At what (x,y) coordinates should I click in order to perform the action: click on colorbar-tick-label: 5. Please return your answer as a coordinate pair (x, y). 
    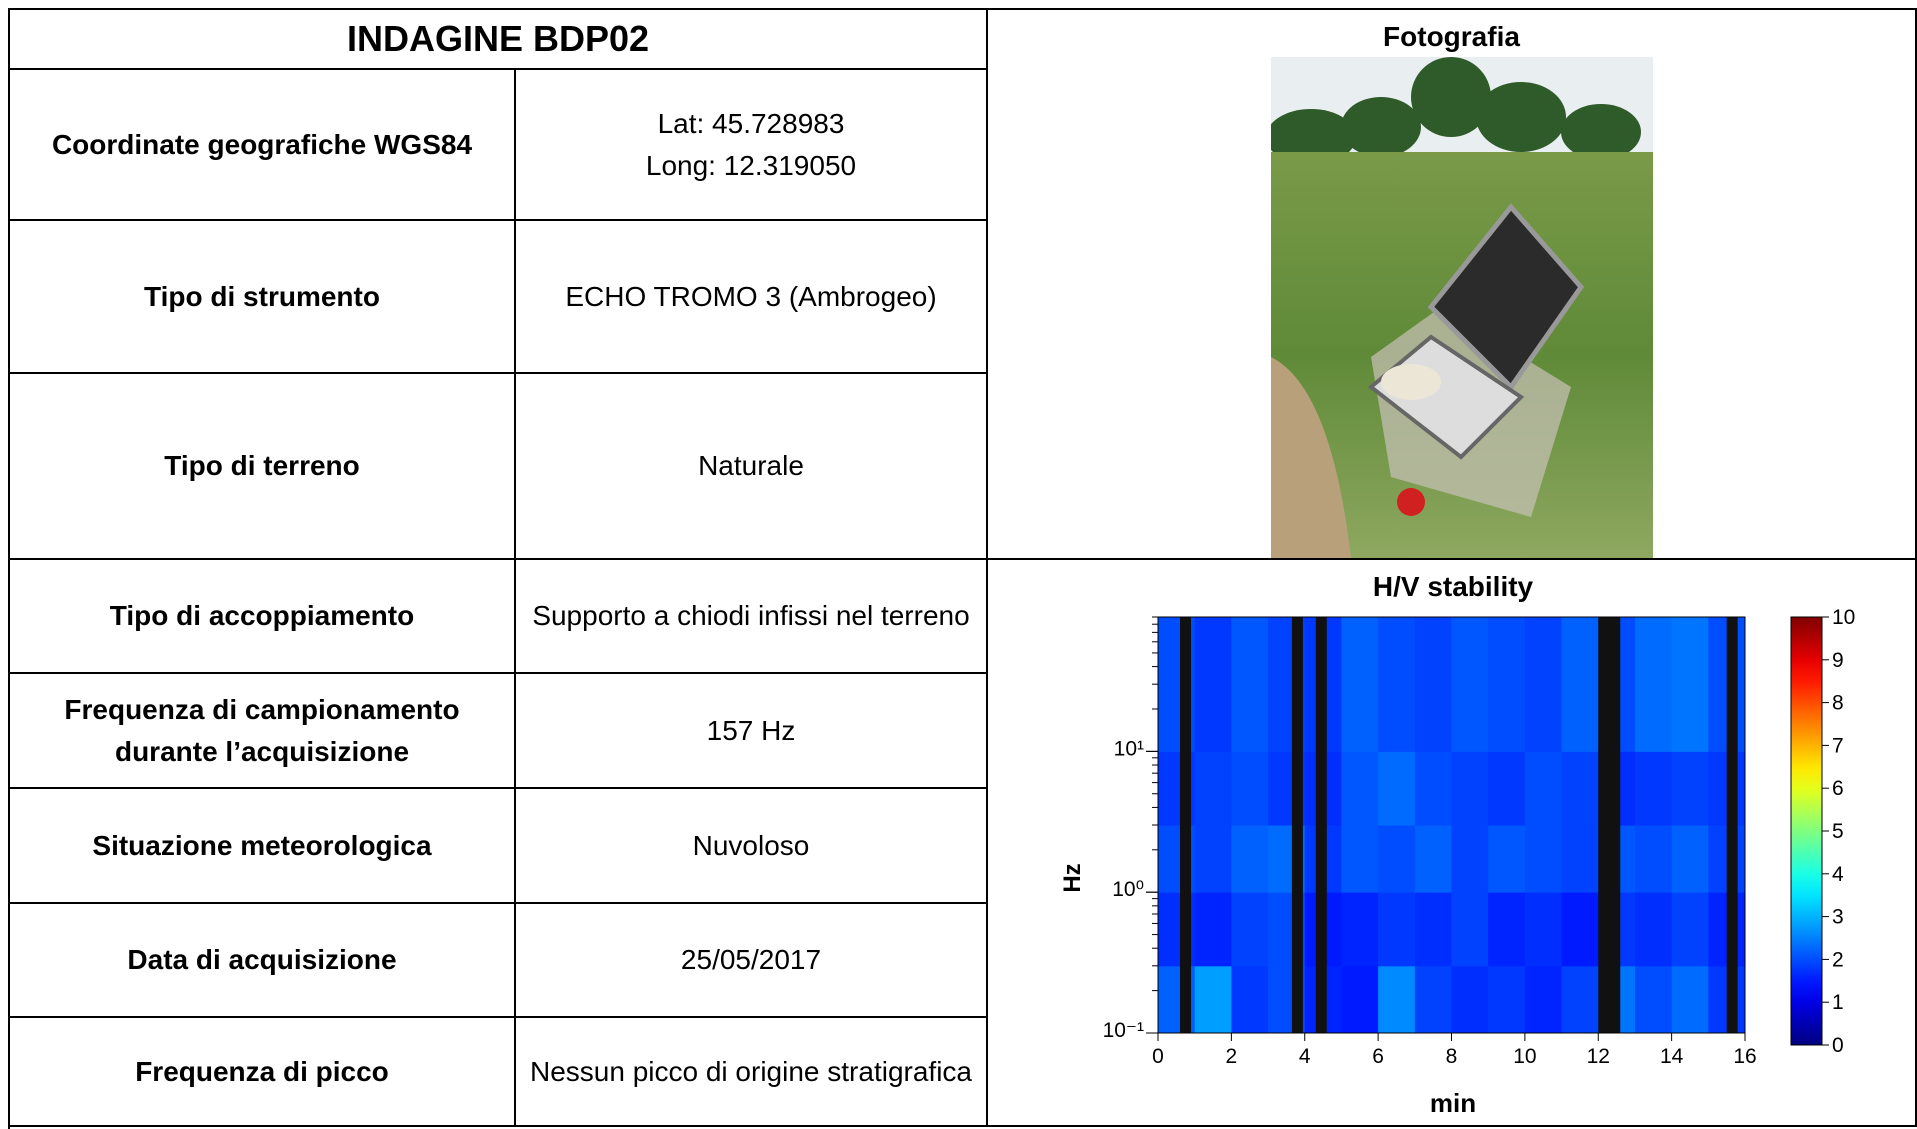
    Looking at the image, I should click on (1838, 831).